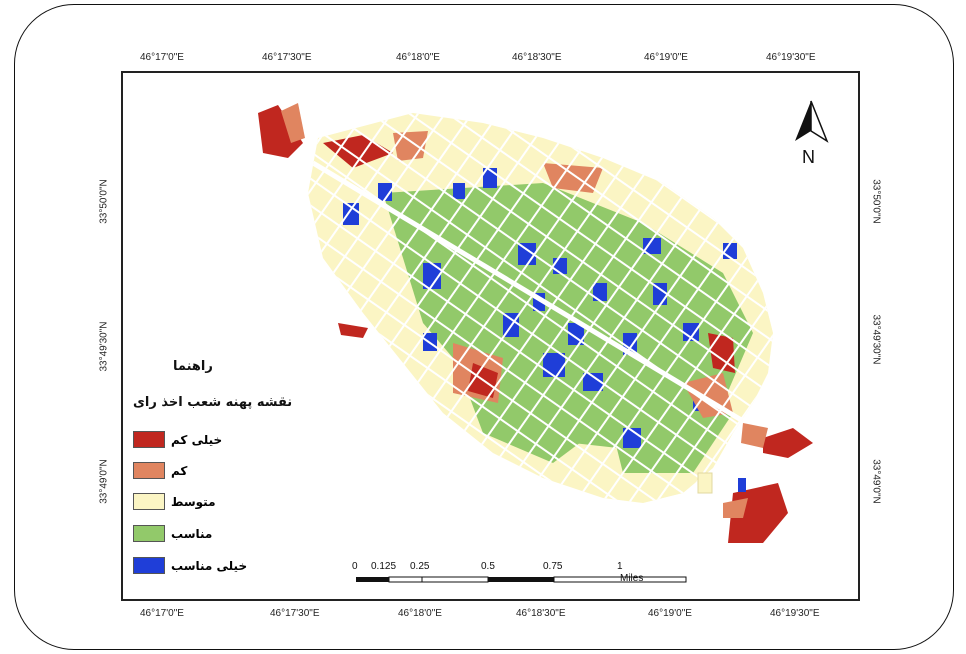  What do you see at coordinates (420, 613) in the screenshot?
I see `bottom-tick-label: 46°18'0"E` at bounding box center [420, 613].